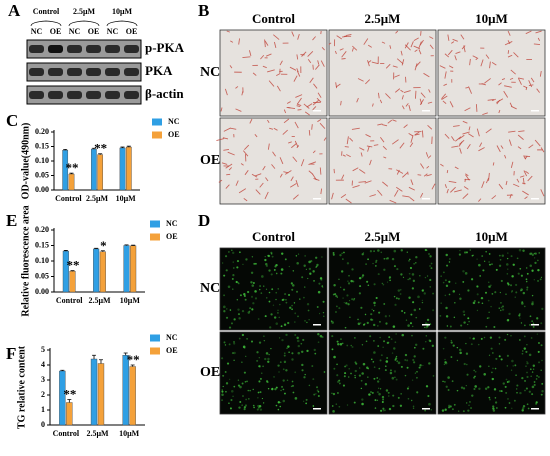 The image size is (550, 456). What do you see at coordinates (122, 11) in the screenshot?
I see `blot-group: 10μM` at bounding box center [122, 11].